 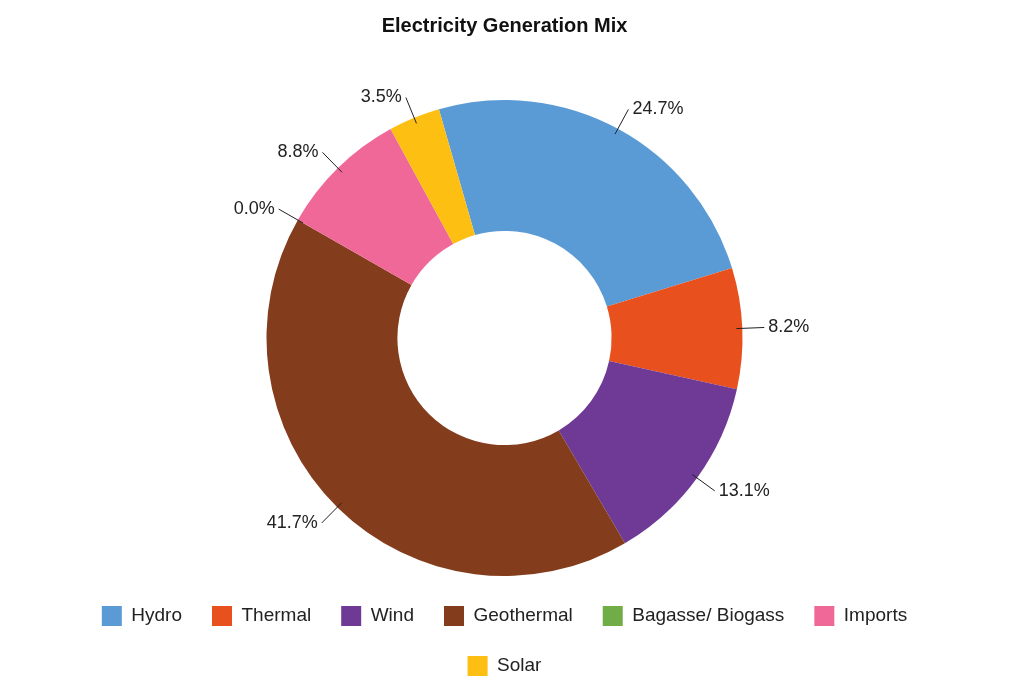 What do you see at coordinates (157, 615) in the screenshot?
I see `legend-label: Hydro` at bounding box center [157, 615].